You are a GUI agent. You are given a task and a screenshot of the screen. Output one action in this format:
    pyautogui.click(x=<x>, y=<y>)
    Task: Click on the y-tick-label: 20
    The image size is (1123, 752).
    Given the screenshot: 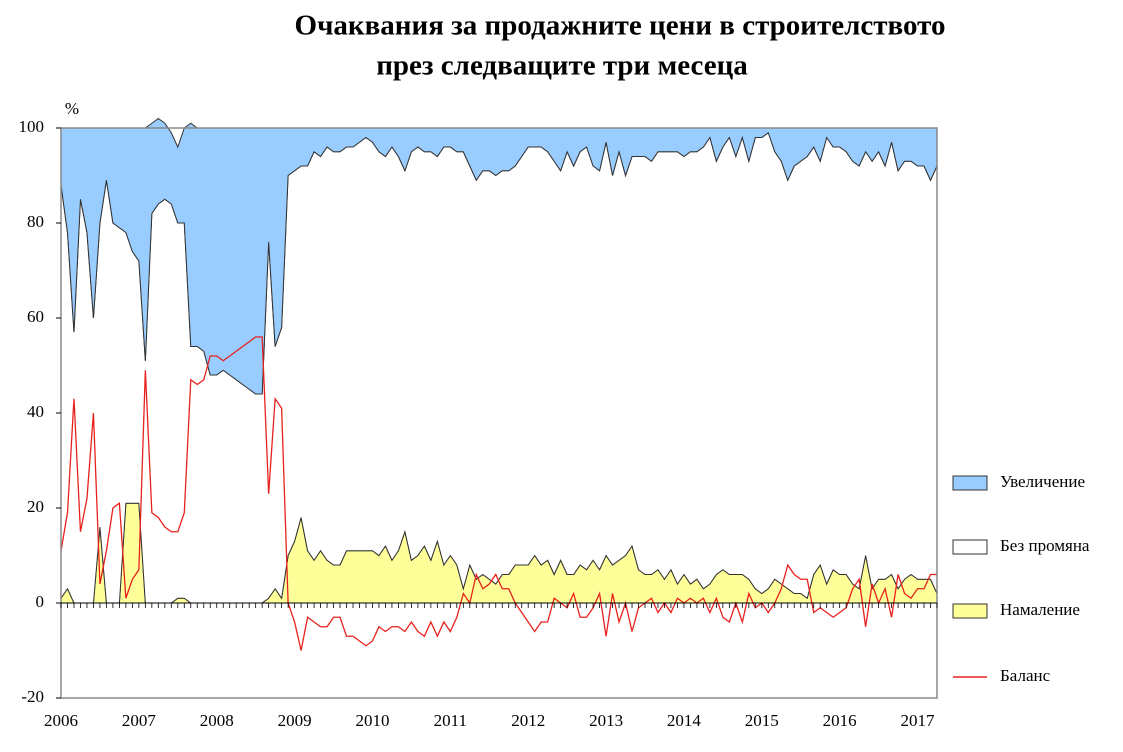 What is the action you would take?
    pyautogui.click(x=35, y=506)
    